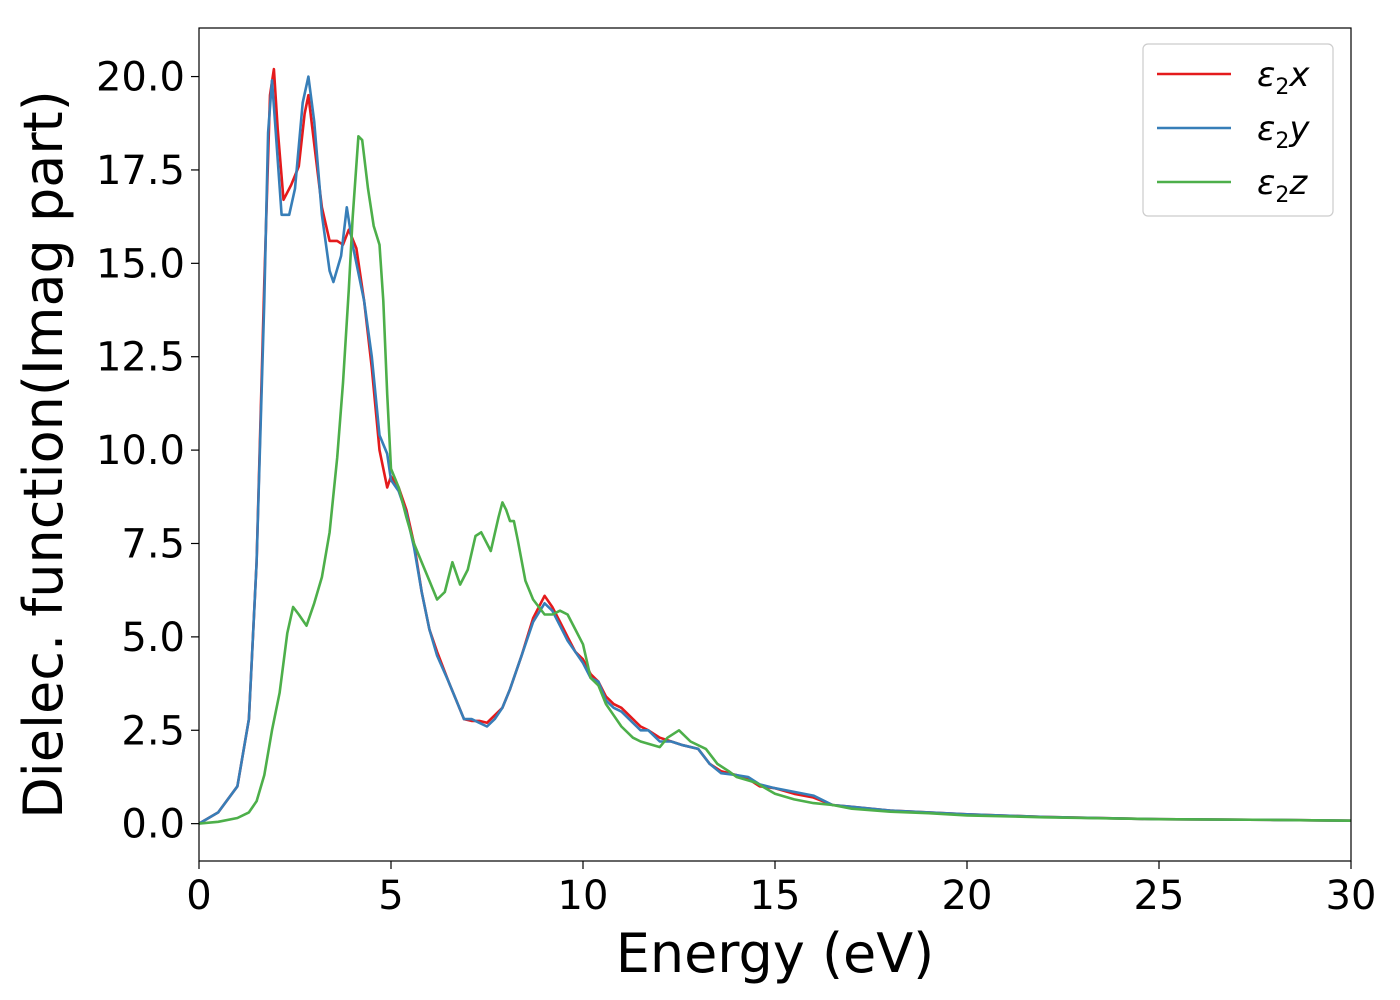 The height and width of the screenshot is (1000, 1400). What do you see at coordinates (43, 454) in the screenshot?
I see `y-axis-title: Dielec. function(Imag part)` at bounding box center [43, 454].